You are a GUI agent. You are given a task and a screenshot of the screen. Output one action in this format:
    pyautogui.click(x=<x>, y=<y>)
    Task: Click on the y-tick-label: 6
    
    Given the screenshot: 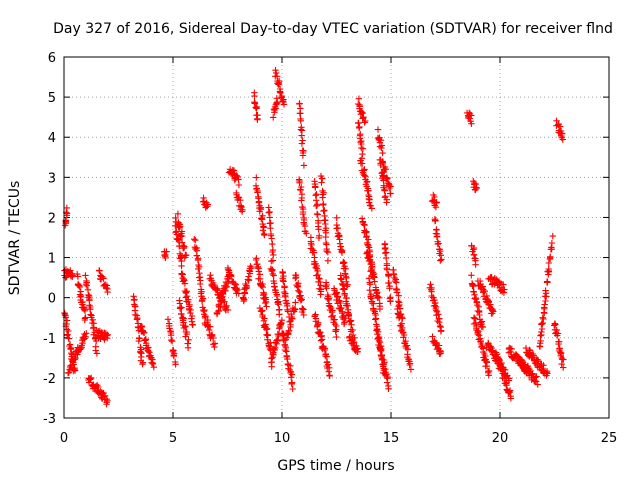 What is the action you would take?
    pyautogui.click(x=52, y=58)
    